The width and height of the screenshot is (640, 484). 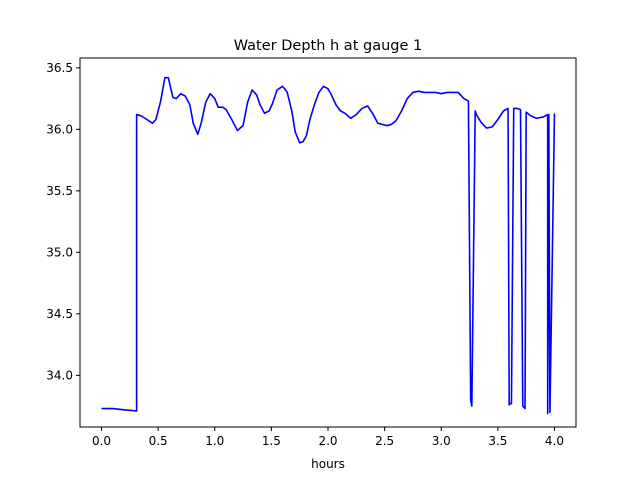 What do you see at coordinates (441, 441) in the screenshot?
I see `x-tick-label: 3.0` at bounding box center [441, 441].